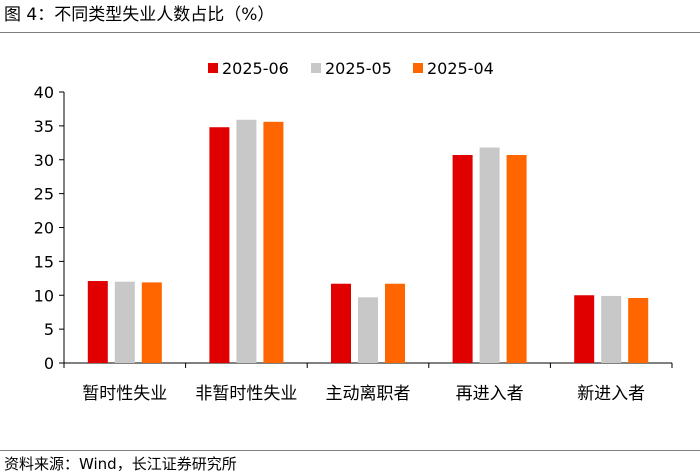 The image size is (700, 476). I want to click on bar-2025-04-再进入者, so click(516, 259).